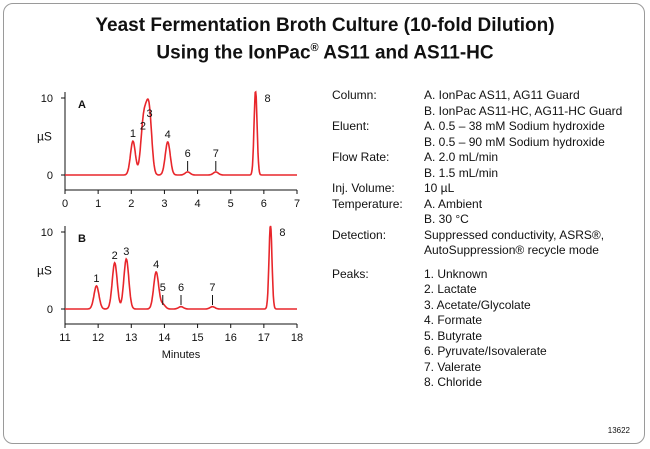 This screenshot has height=449, width=650. What do you see at coordinates (351, 126) in the screenshot?
I see `condition-label: Eluent:` at bounding box center [351, 126].